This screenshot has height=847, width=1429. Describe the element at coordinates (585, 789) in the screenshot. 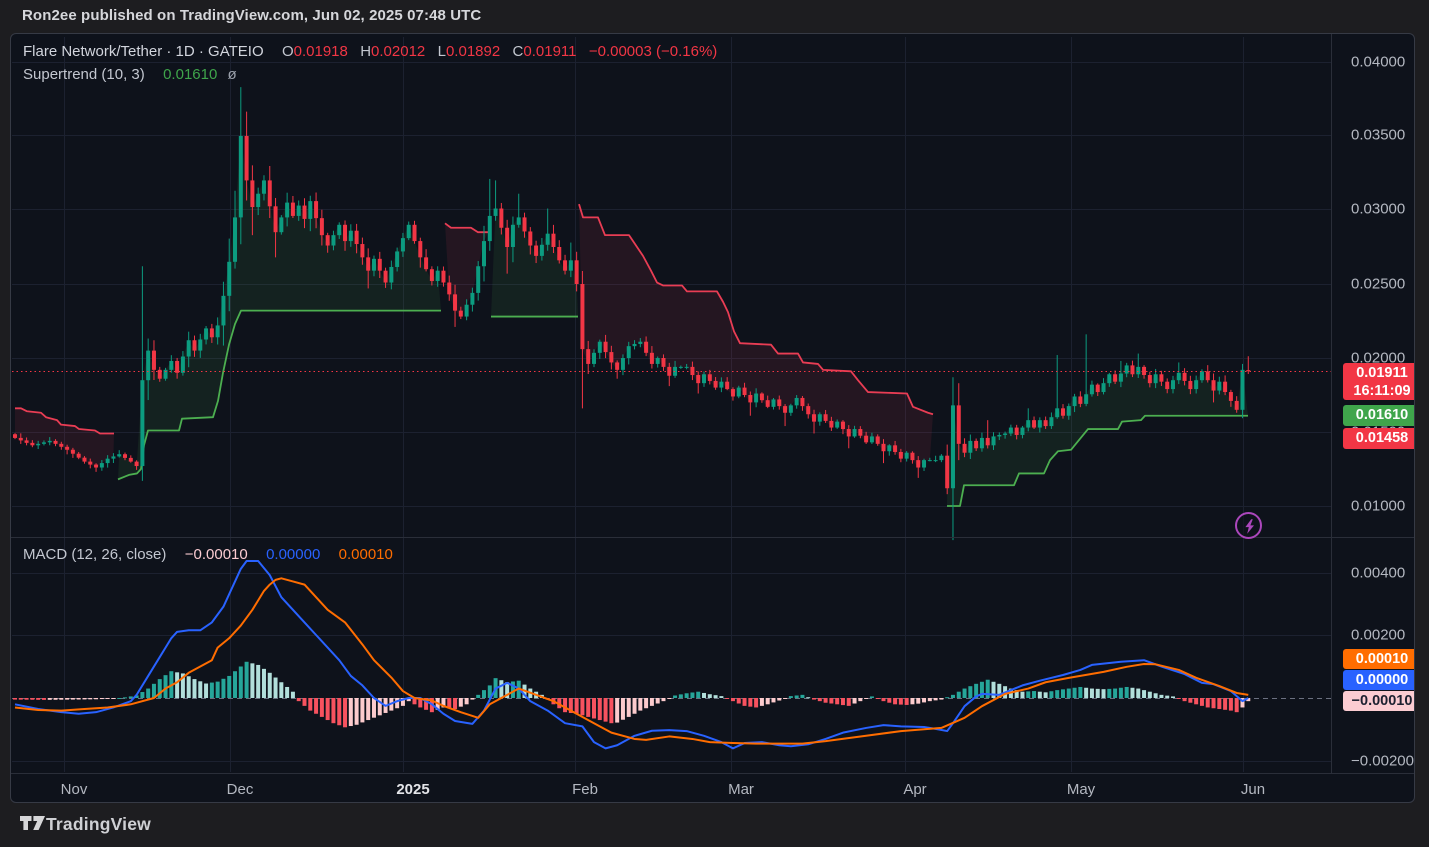

I see `time-axis-label-Feb: Feb` at that location.